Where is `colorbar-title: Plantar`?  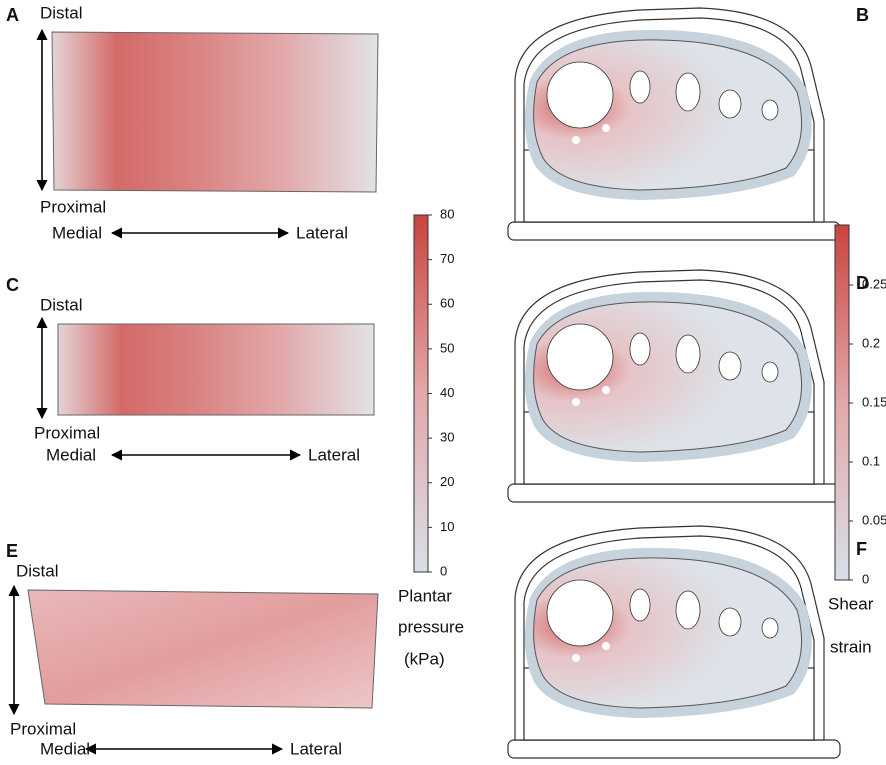
colorbar-title: Plantar is located at coordinates (425, 595).